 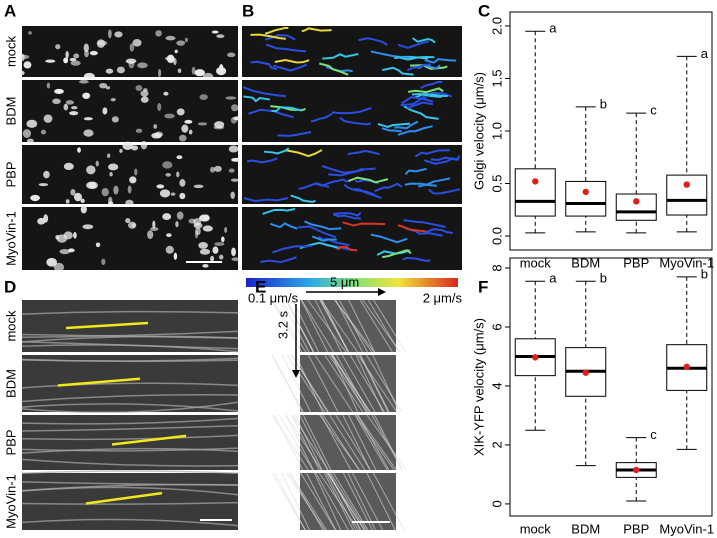 What do you see at coordinates (344, 281) in the screenshot?
I see `kymo-x-label: 5 μm` at bounding box center [344, 281].